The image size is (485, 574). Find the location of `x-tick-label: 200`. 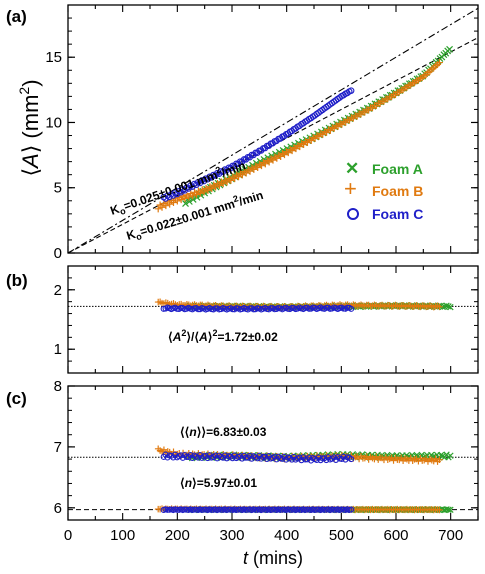

x-tick-label: 200 is located at coordinates (177, 535).